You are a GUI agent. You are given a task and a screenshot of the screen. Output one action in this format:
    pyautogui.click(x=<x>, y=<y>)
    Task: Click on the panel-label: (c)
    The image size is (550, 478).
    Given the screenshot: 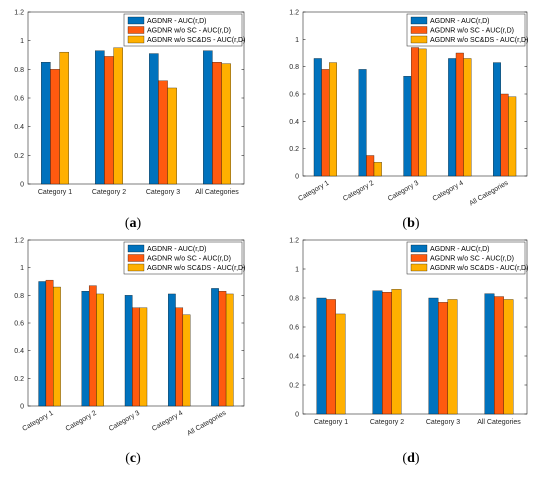 What is the action you would take?
    pyautogui.click(x=133, y=458)
    